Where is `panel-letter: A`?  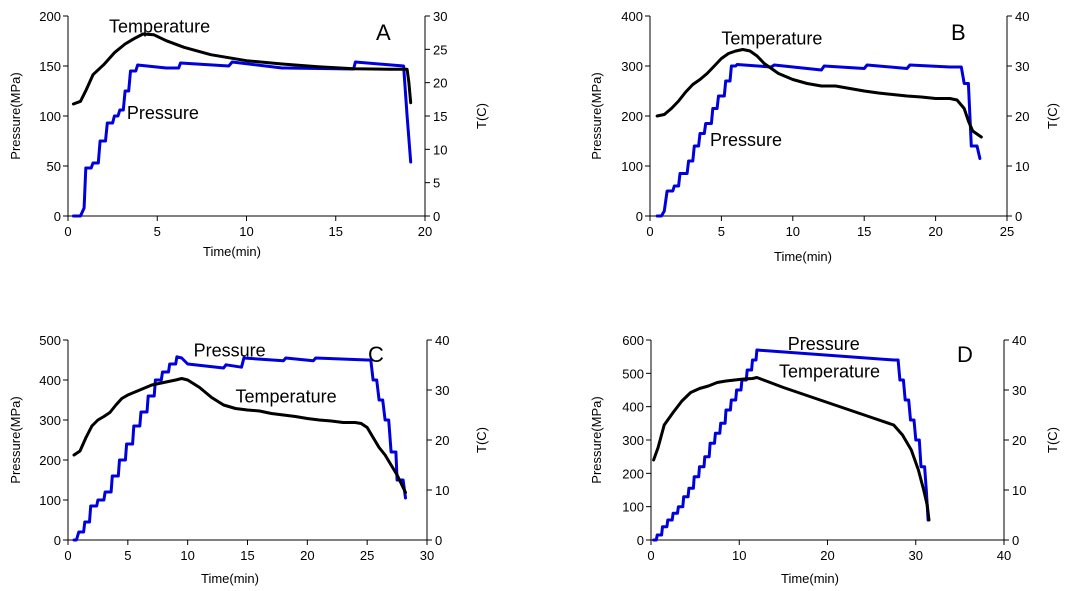
panel-letter: A is located at coordinates (383, 32).